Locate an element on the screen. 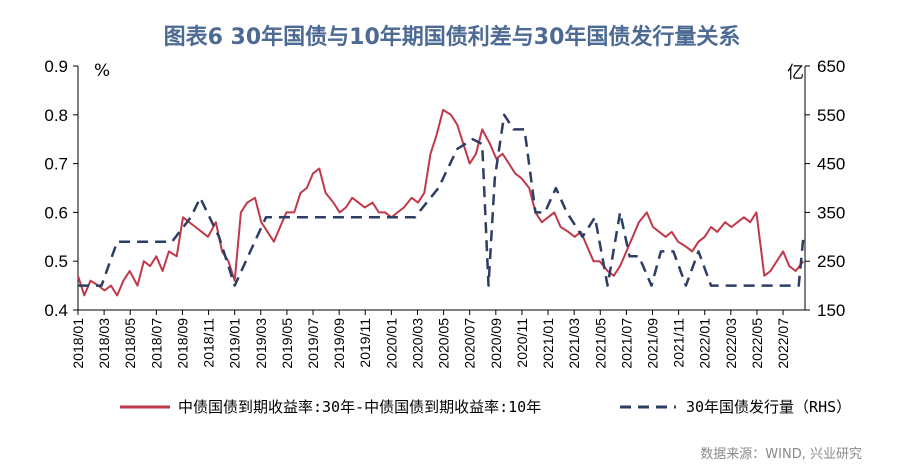  right-axis-unit: 亿 is located at coordinates (795, 73).